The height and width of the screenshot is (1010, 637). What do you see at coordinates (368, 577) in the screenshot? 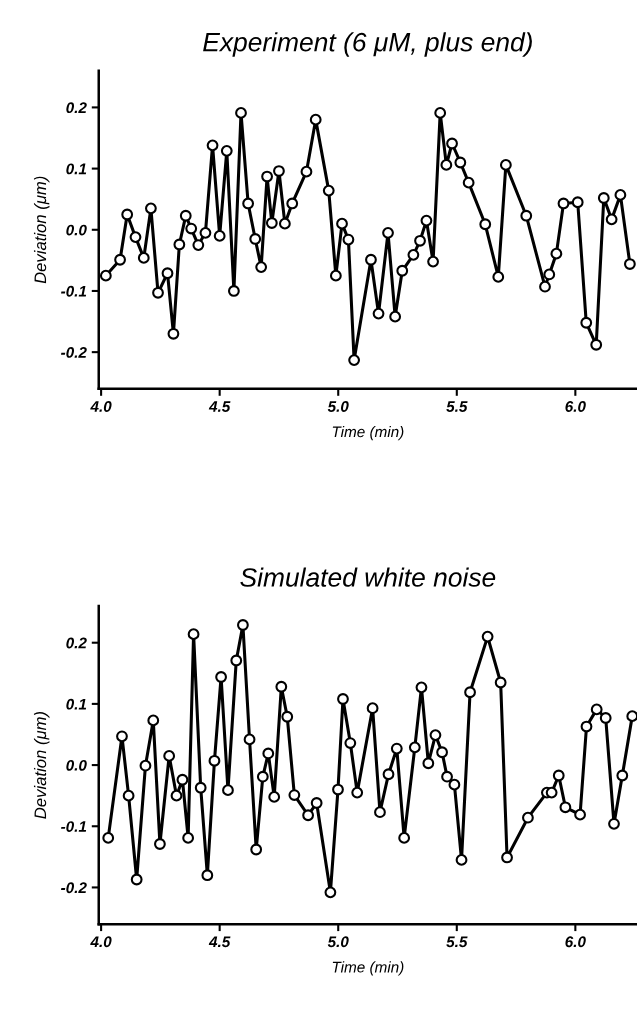
I see `chart-title: Simulated white noise` at bounding box center [368, 577].